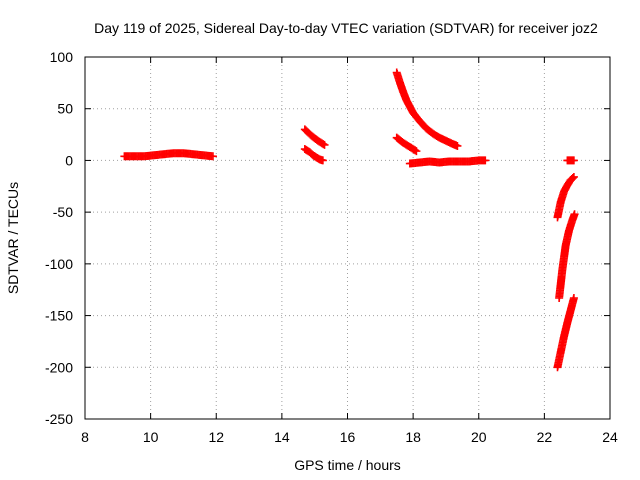 The image size is (640, 480). I want to click on y-tick-label: 0, so click(69, 160).